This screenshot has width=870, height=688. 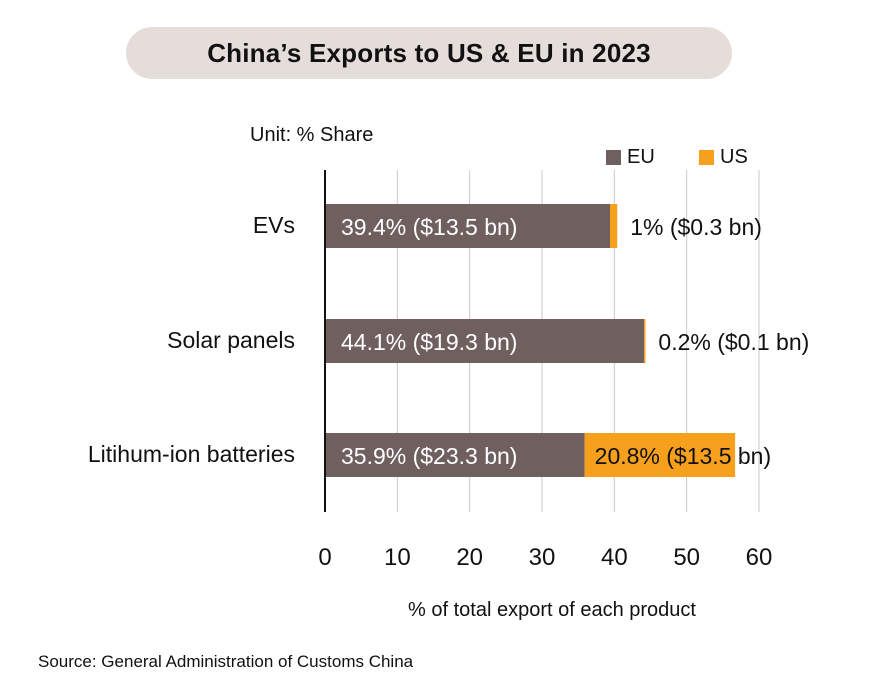 I want to click on x-tick-label: 0, so click(x=324, y=557).